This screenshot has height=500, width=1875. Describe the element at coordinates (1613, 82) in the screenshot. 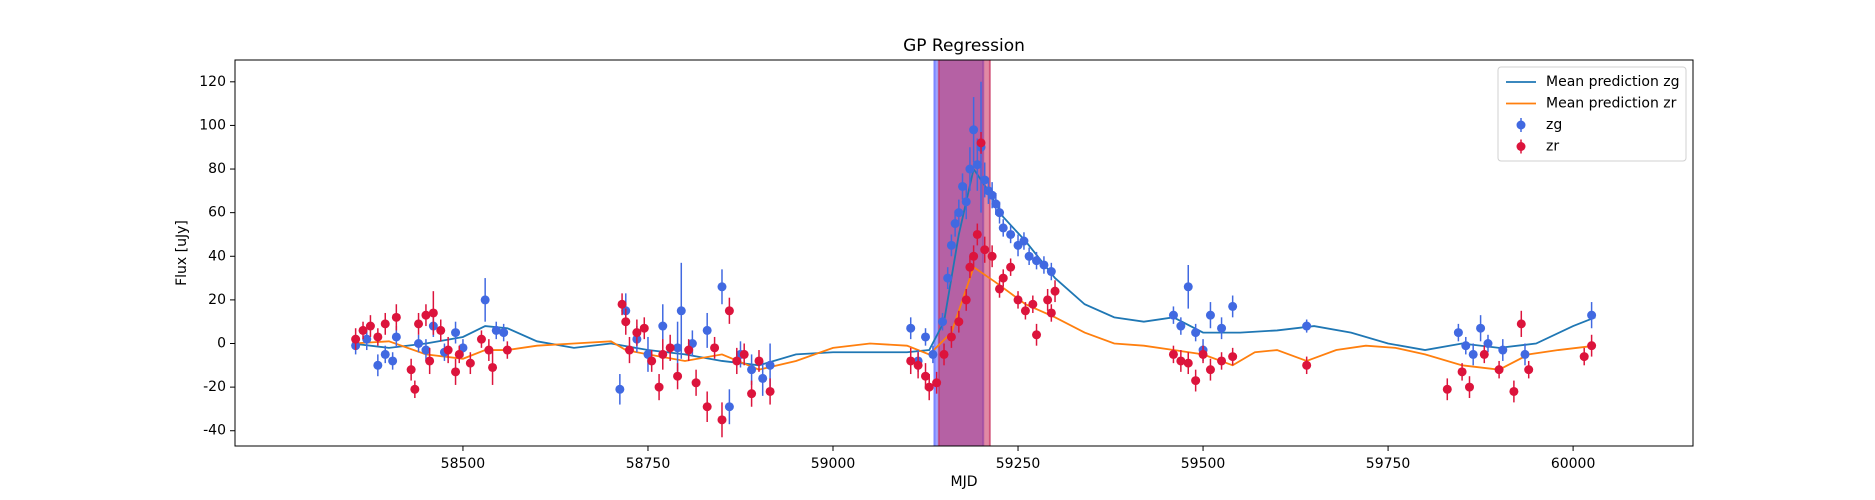

I see `legend-label: Mean prediction zg` at that location.